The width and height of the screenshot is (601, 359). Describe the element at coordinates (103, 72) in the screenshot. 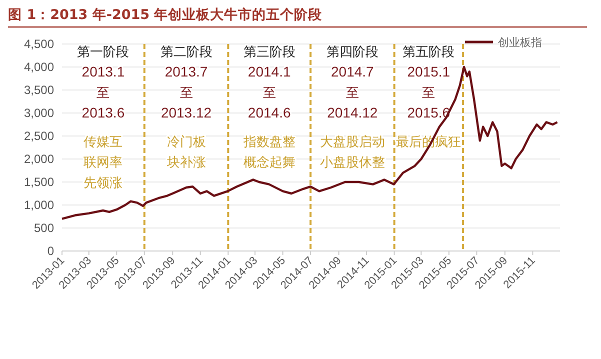

I see `annotation: 2013.1` at that location.